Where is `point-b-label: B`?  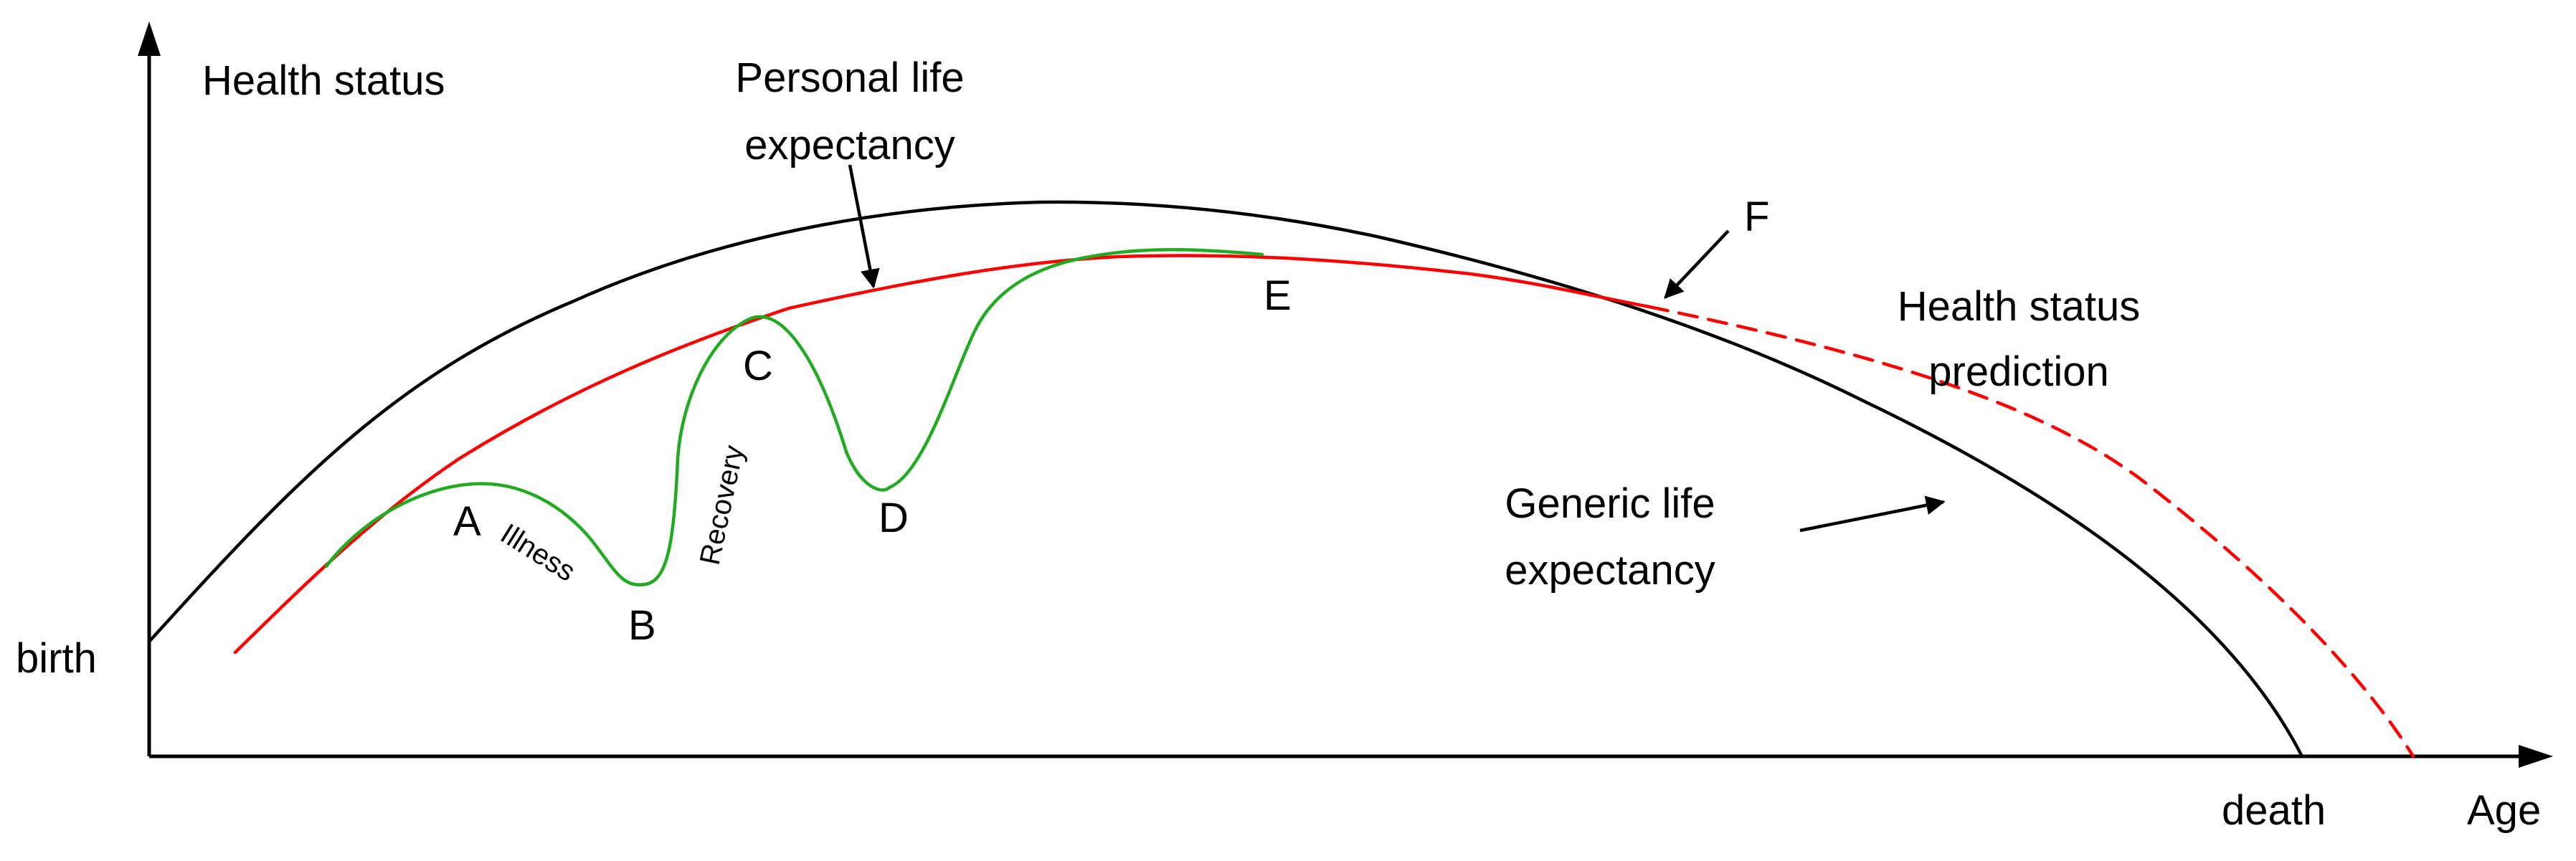
point-b-label: B is located at coordinates (642, 625).